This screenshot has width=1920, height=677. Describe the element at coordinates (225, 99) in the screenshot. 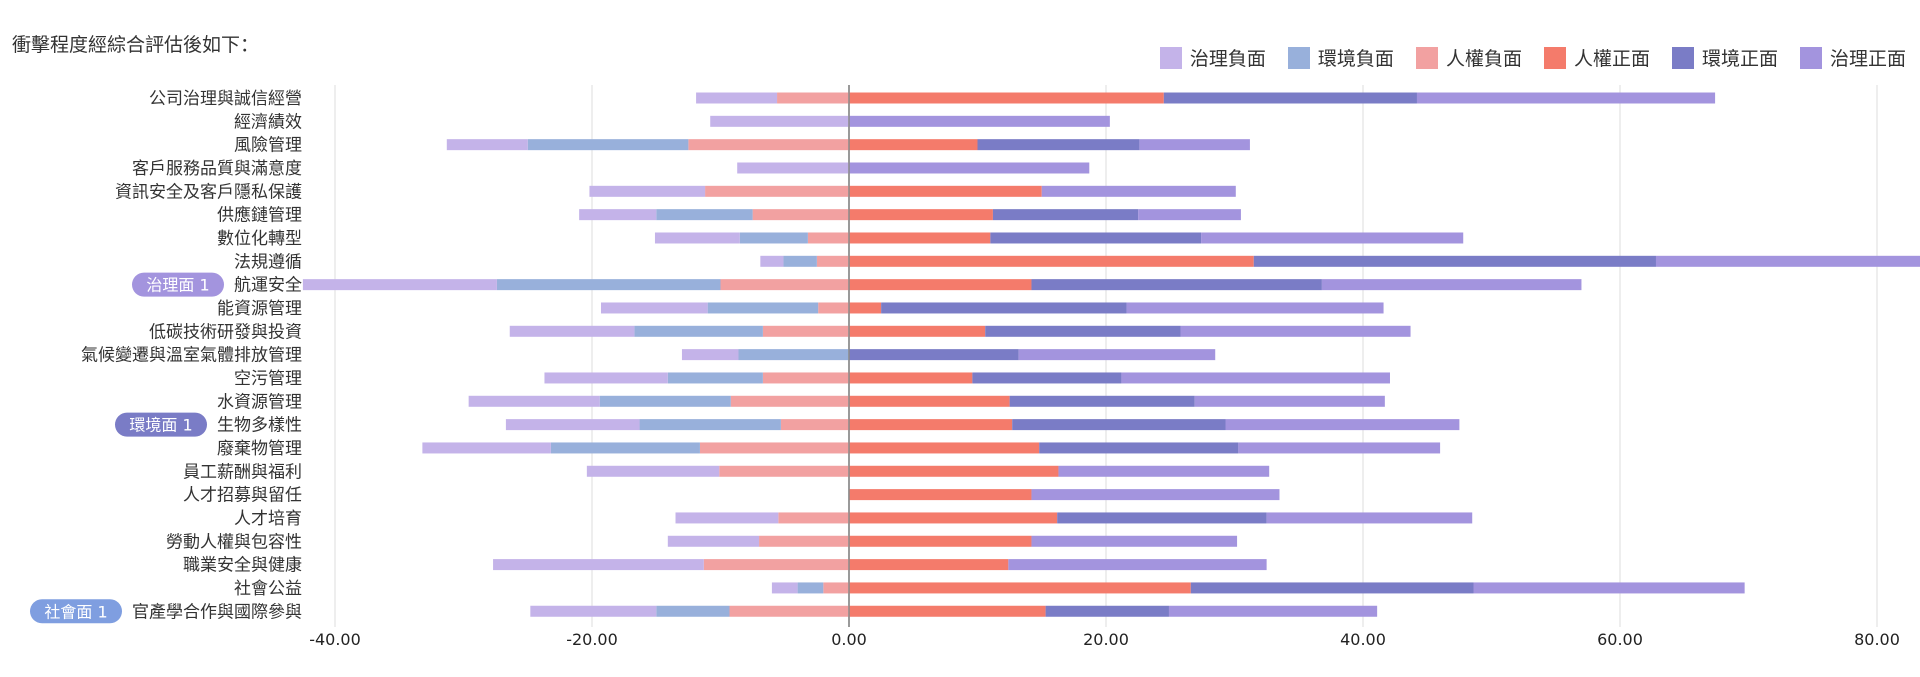

I see `category-label: 公司治理與誠信經營` at that location.